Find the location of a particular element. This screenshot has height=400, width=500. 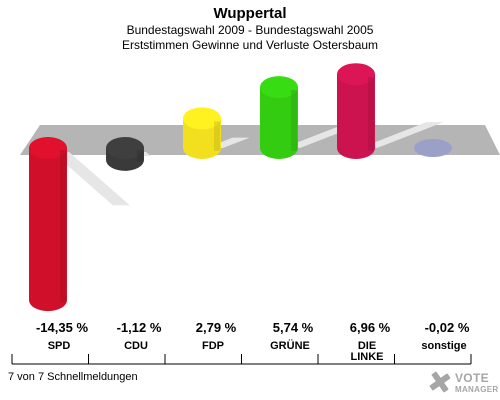

value-label: 5,74 % is located at coordinates (293, 327).